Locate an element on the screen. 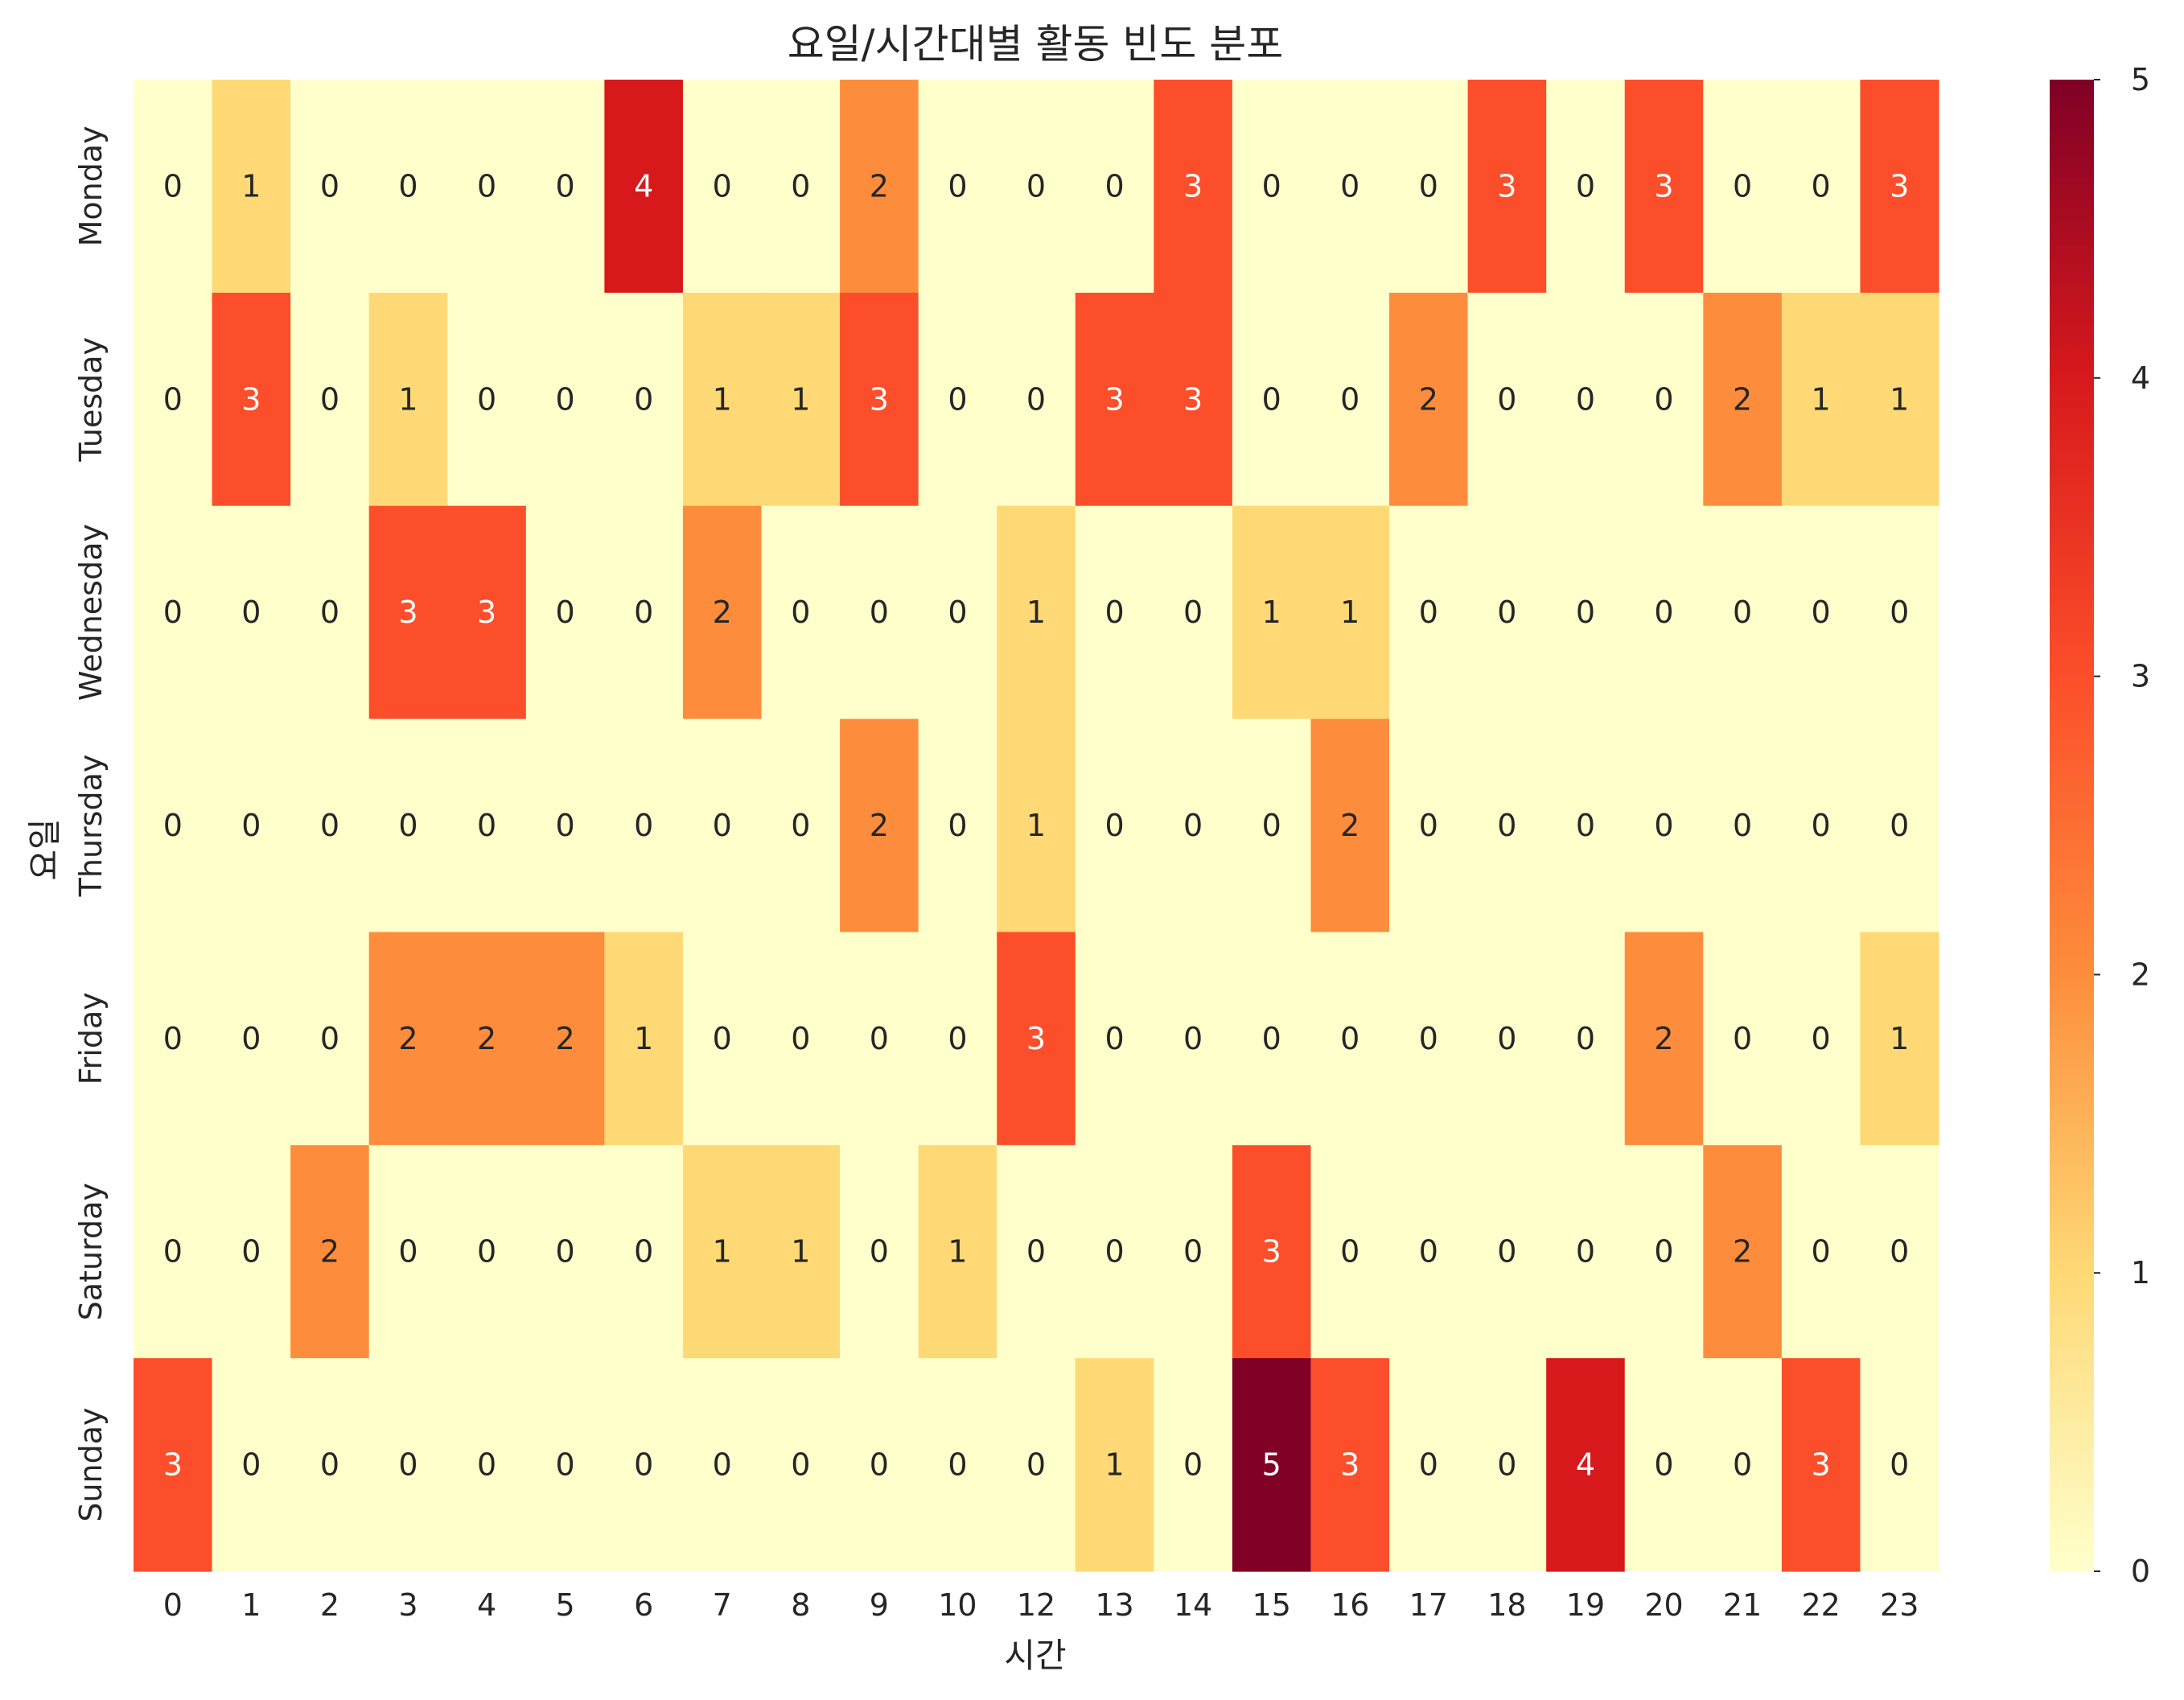  x-tick-label: 0 is located at coordinates (173, 1605).